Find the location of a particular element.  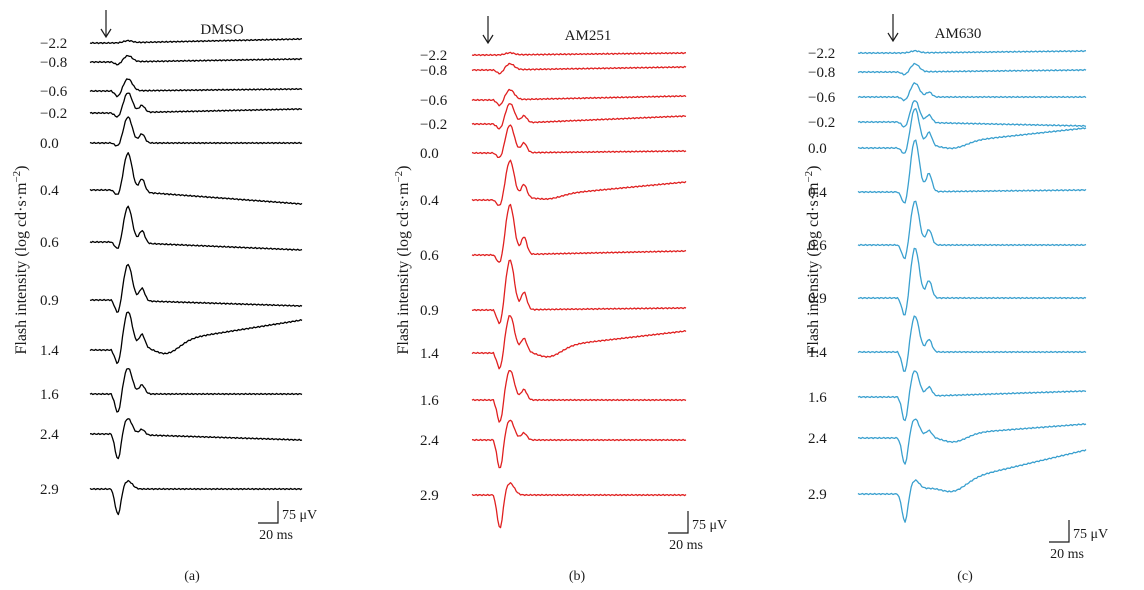

panel-title: AM630 is located at coordinates (958, 34).